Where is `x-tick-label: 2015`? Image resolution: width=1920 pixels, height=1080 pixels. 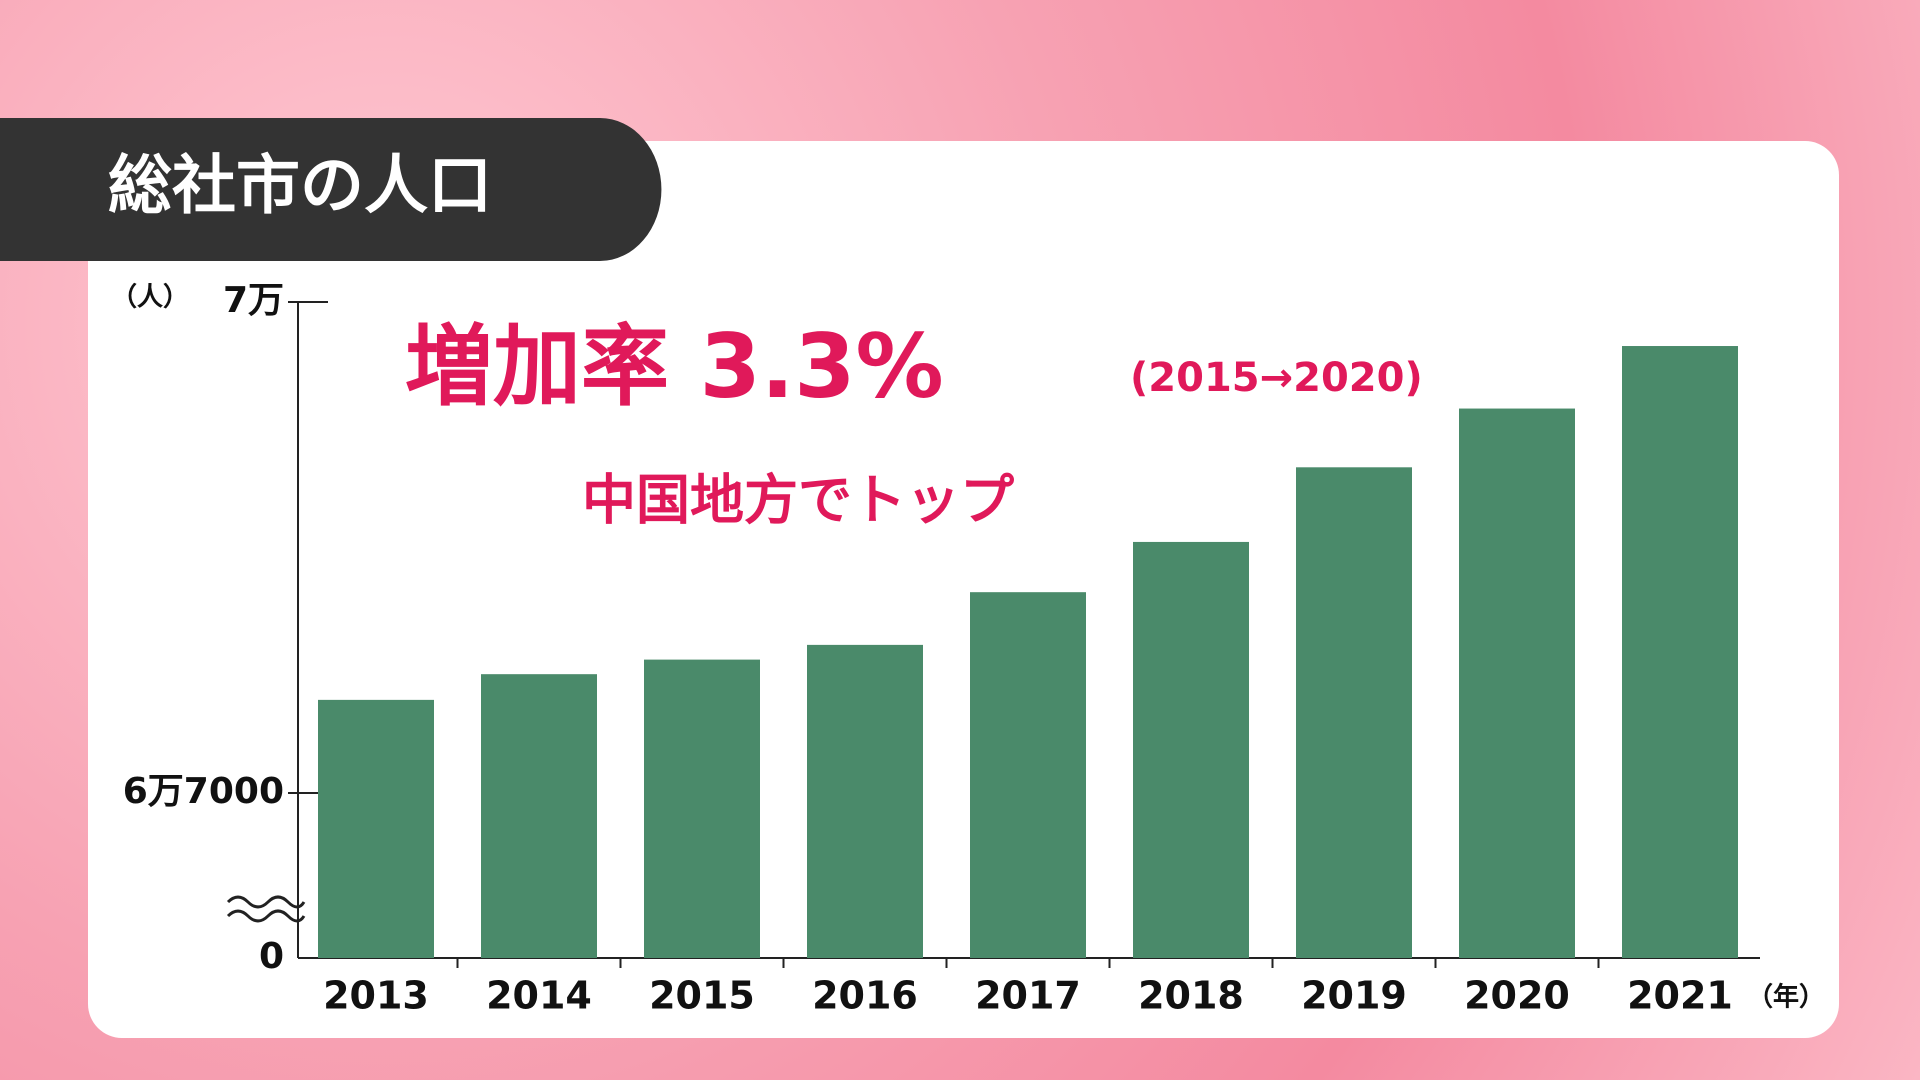
x-tick-label: 2015 is located at coordinates (702, 996).